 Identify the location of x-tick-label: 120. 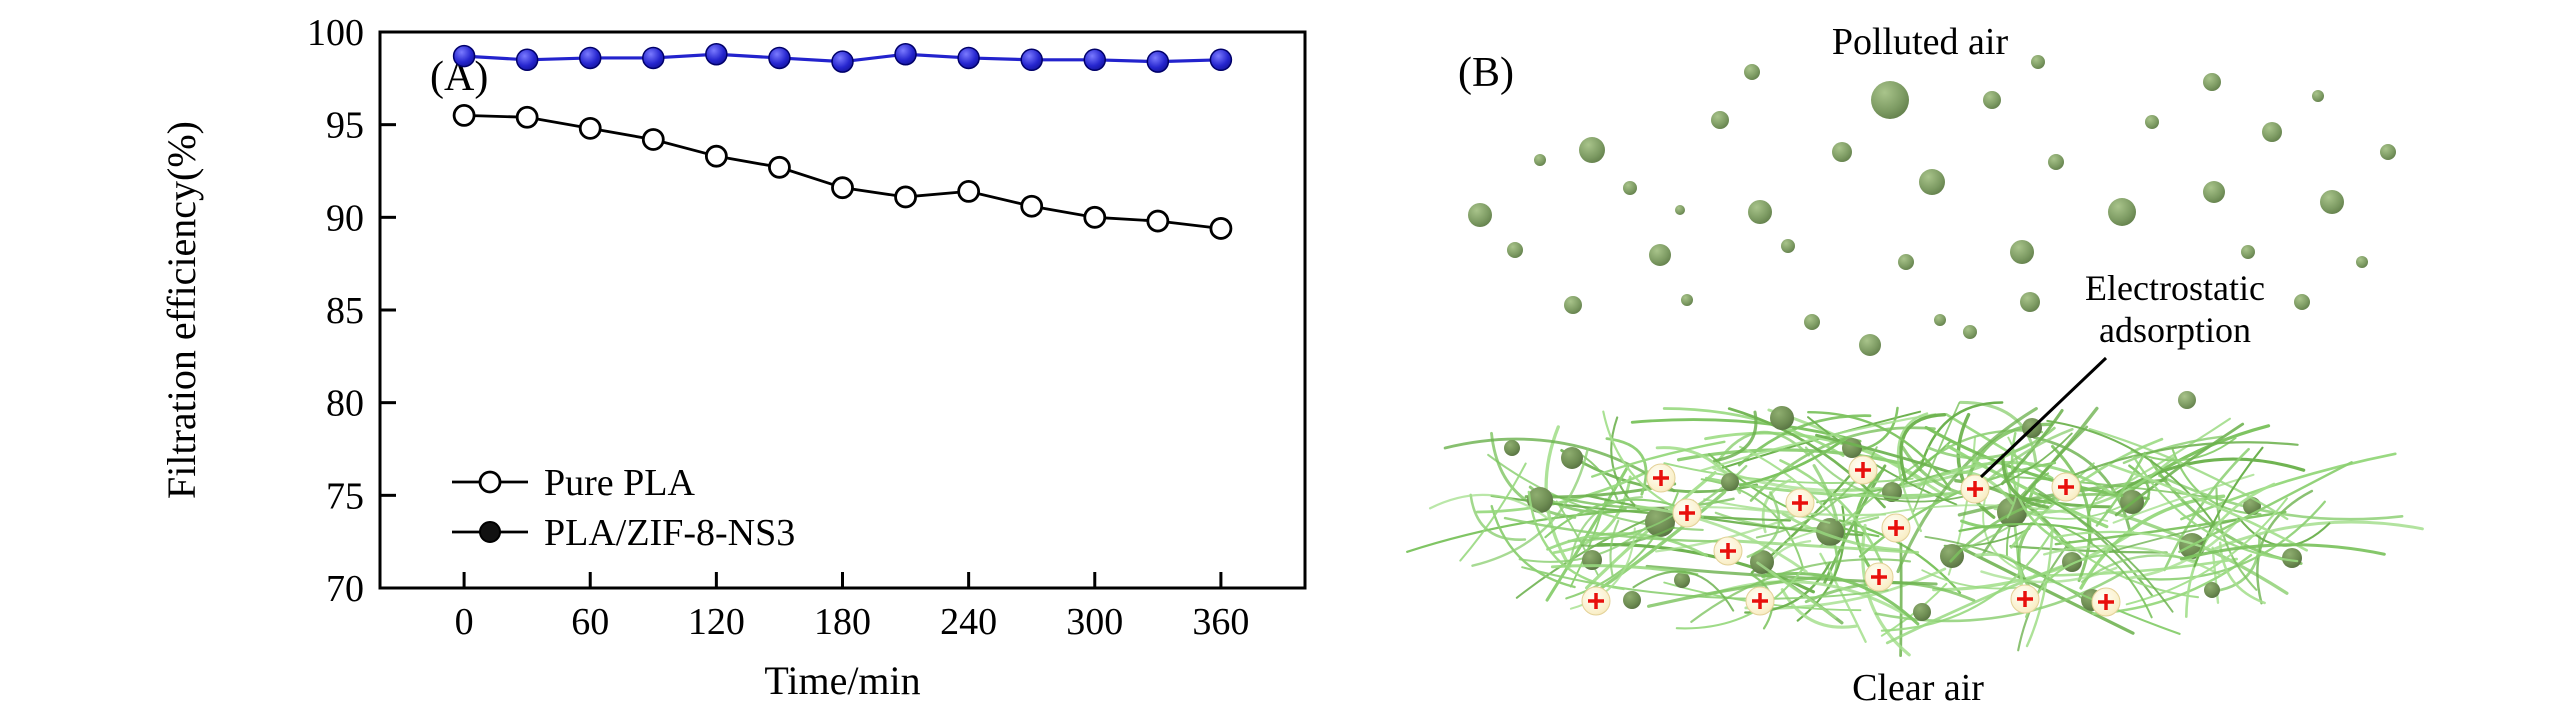
(716, 622).